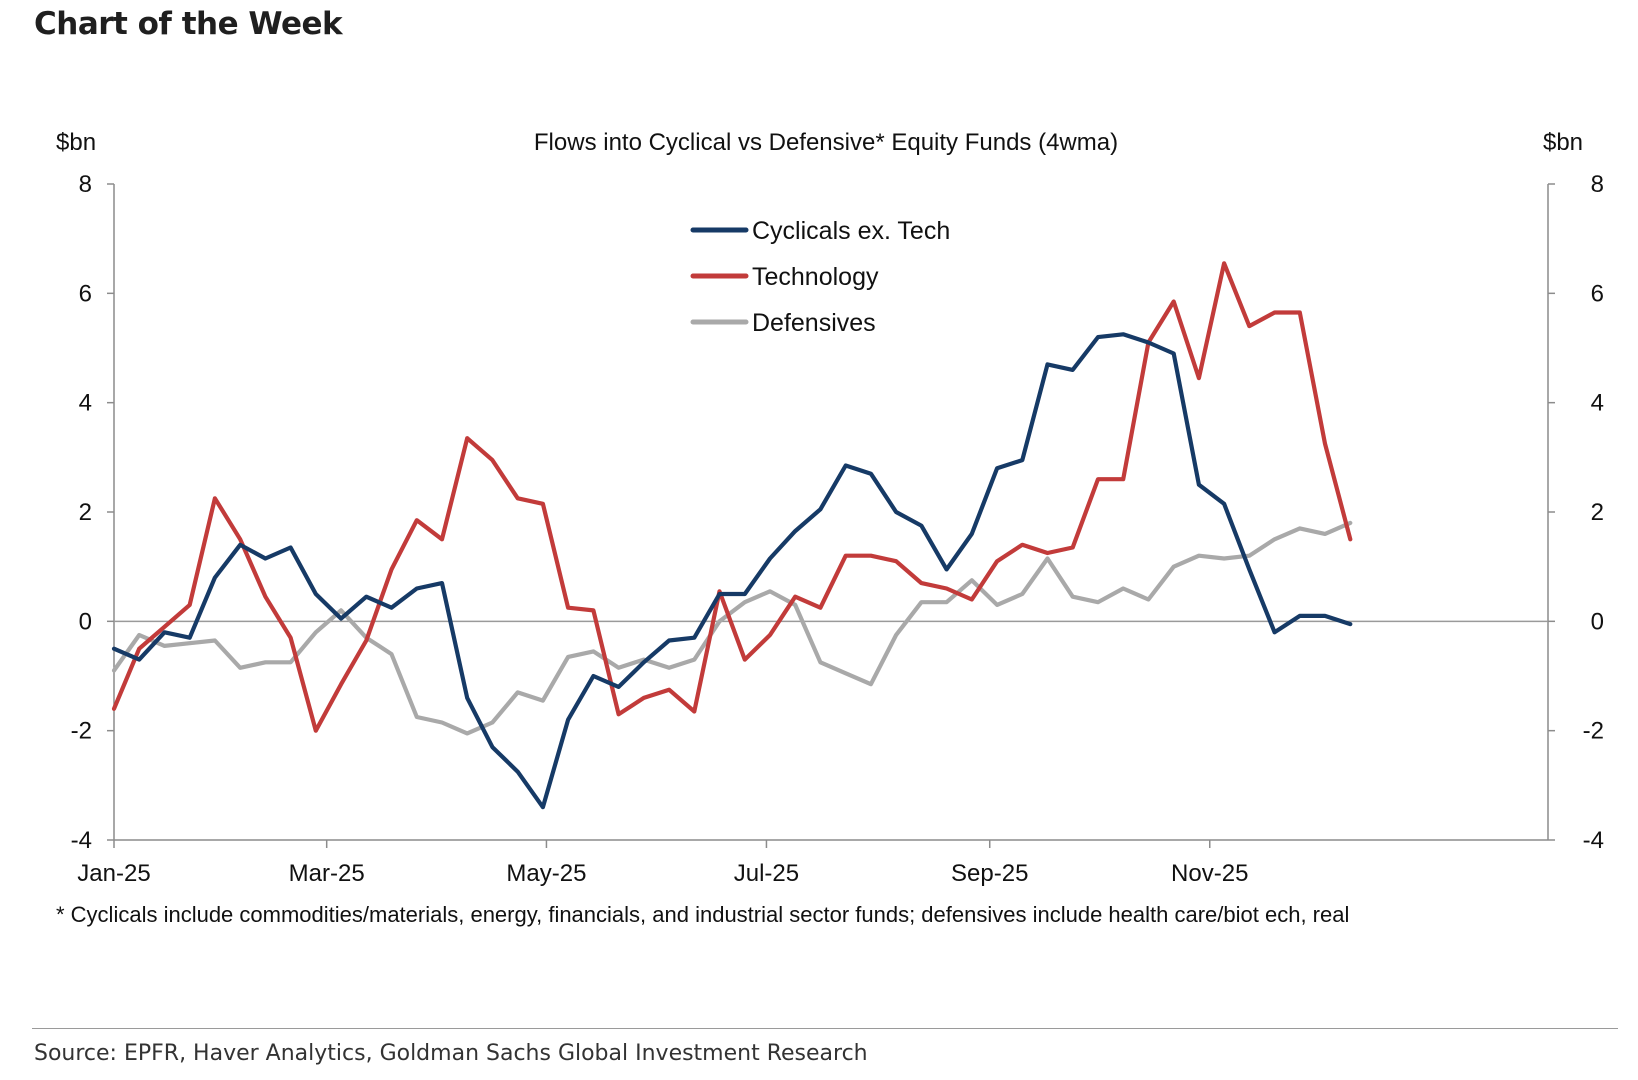  I want to click on y-tick-label-right: 4, so click(1597, 403).